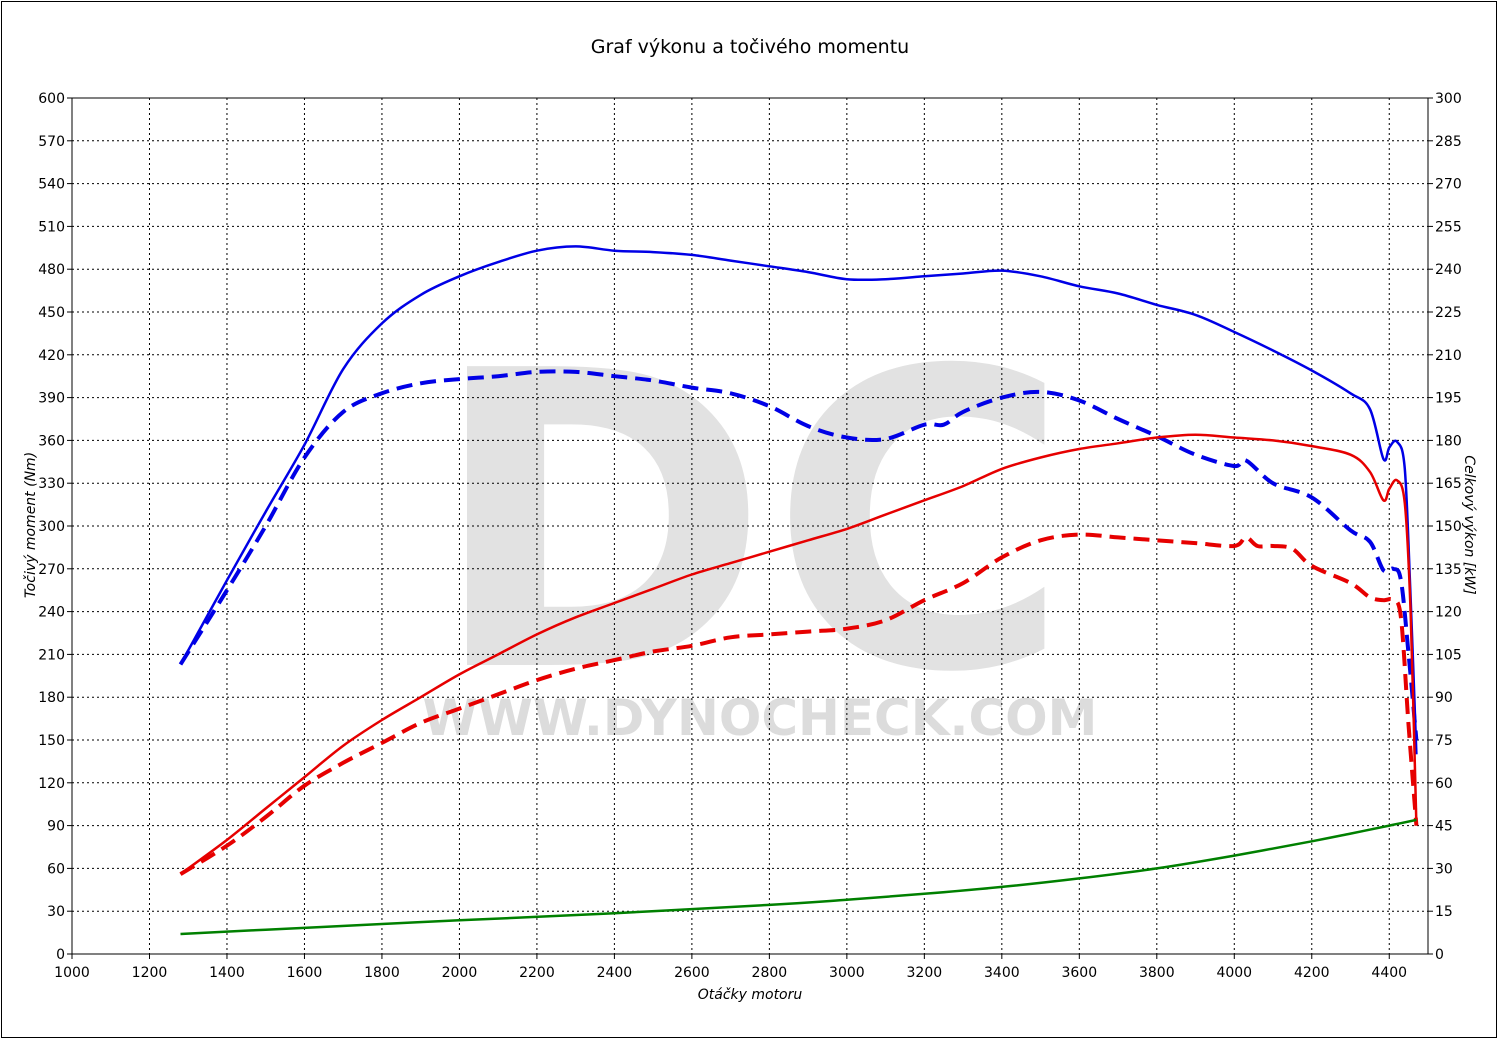 This screenshot has height=1041, width=1500. Describe the element at coordinates (382, 973) in the screenshot. I see `x-tick-label: 1800` at that location.